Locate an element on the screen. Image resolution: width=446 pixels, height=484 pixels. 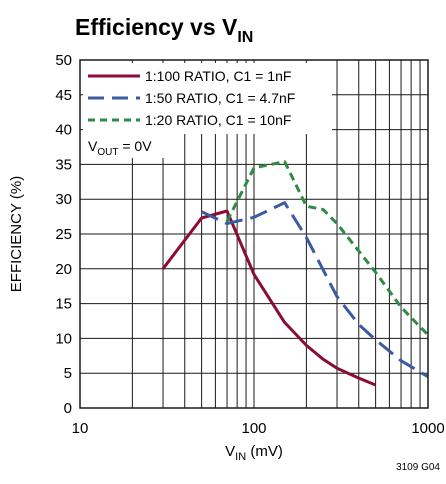
vout-annotation-sub: OUT is located at coordinates (107, 152).